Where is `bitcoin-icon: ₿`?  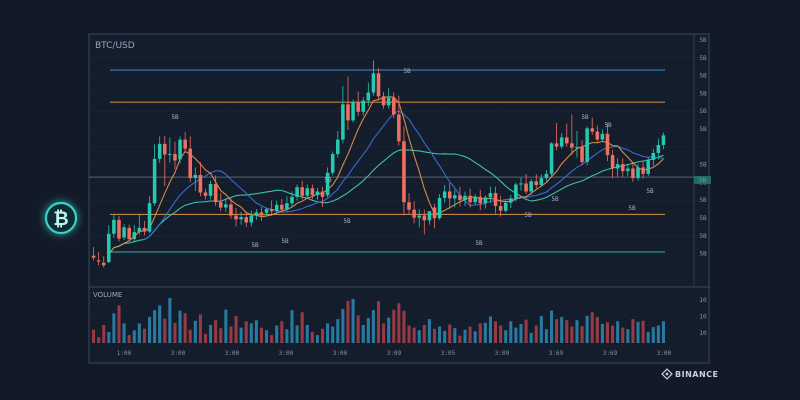 bitcoin-icon: ₿ is located at coordinates (61, 218).